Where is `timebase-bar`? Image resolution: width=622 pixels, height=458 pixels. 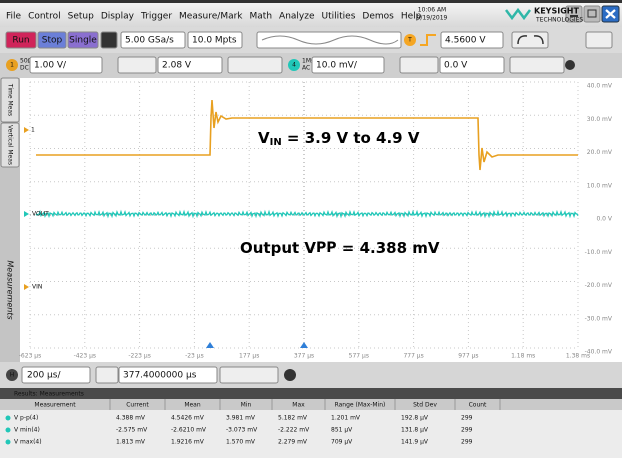
timebase-bar is located at coordinates (311, 375).